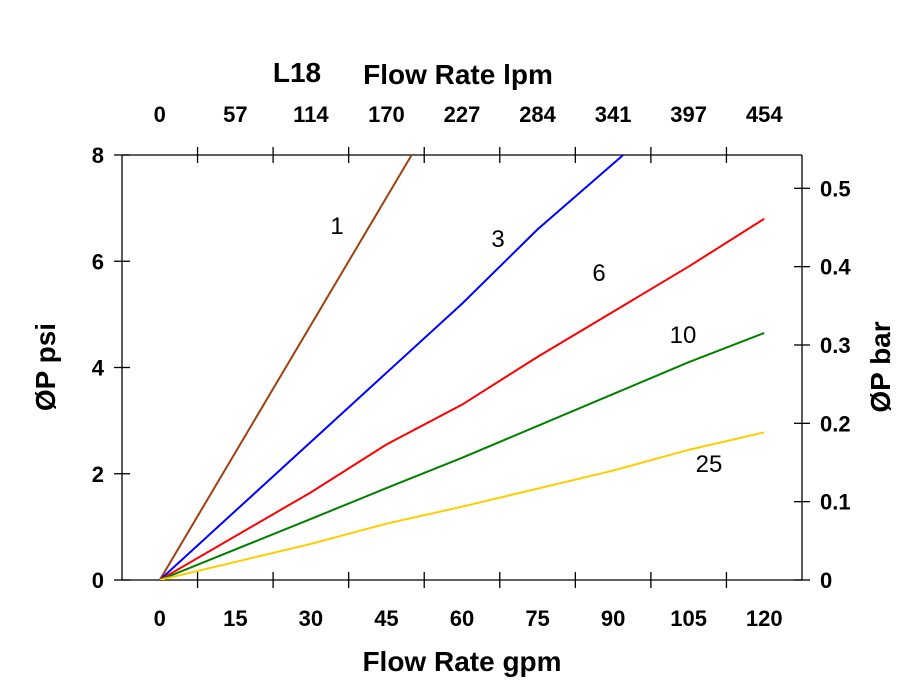  Describe the element at coordinates (683, 335) in the screenshot. I see `series-label-10: 10` at that location.